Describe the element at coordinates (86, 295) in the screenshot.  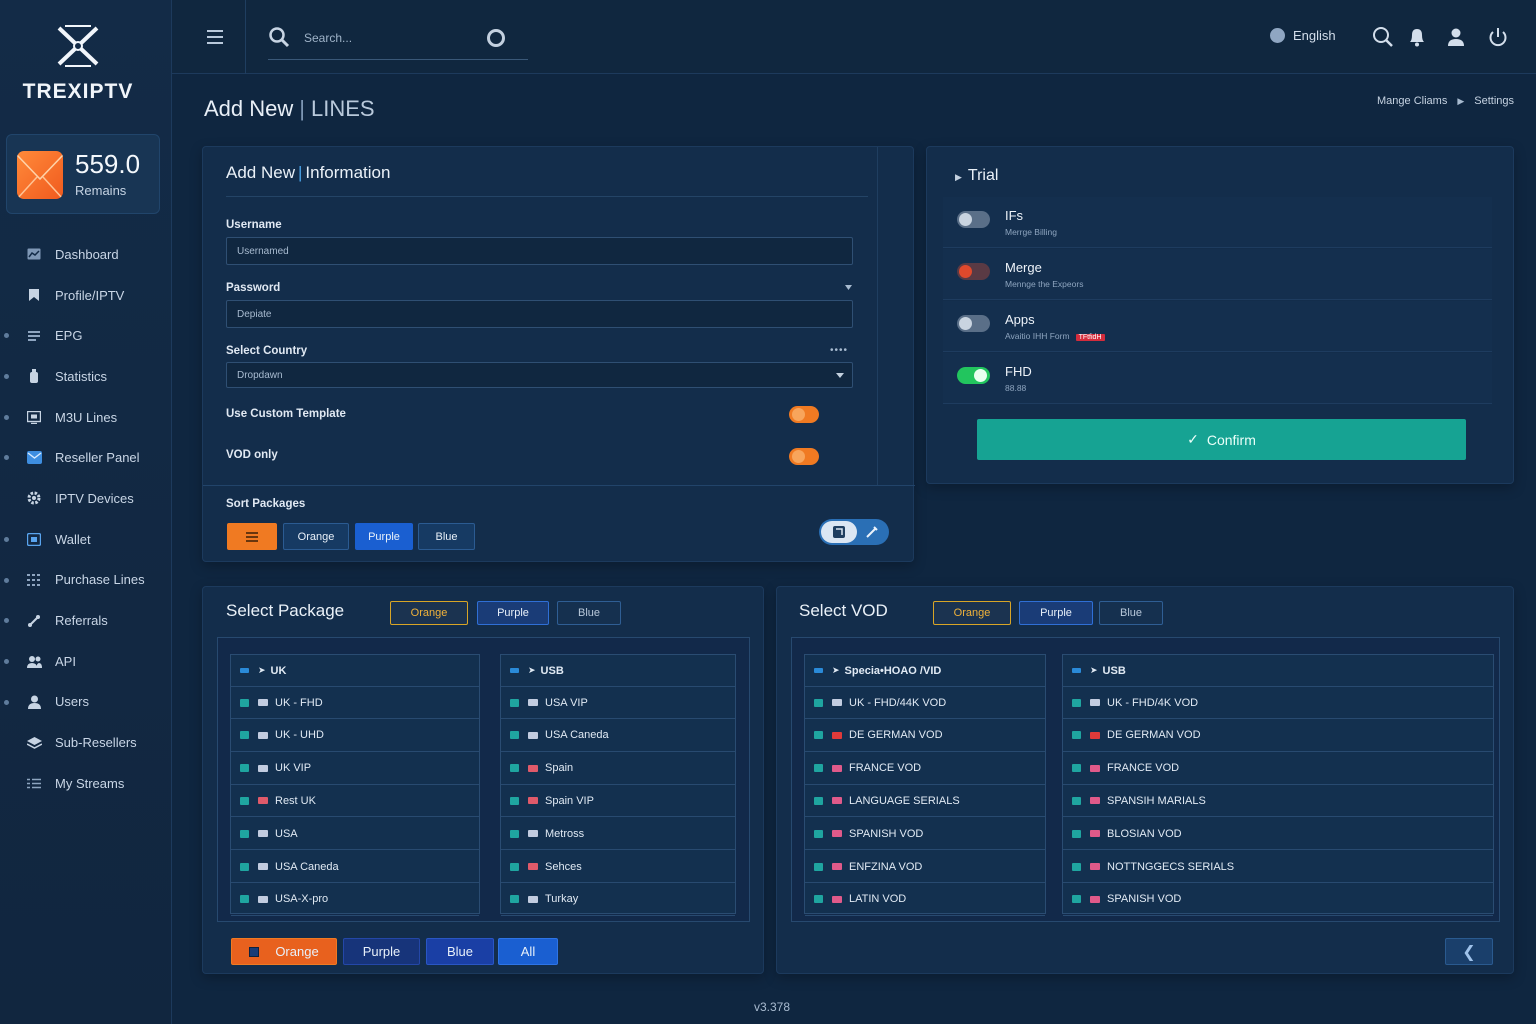
I see `sidebar-item-profile-iptv: Profile/IPTV` at that location.